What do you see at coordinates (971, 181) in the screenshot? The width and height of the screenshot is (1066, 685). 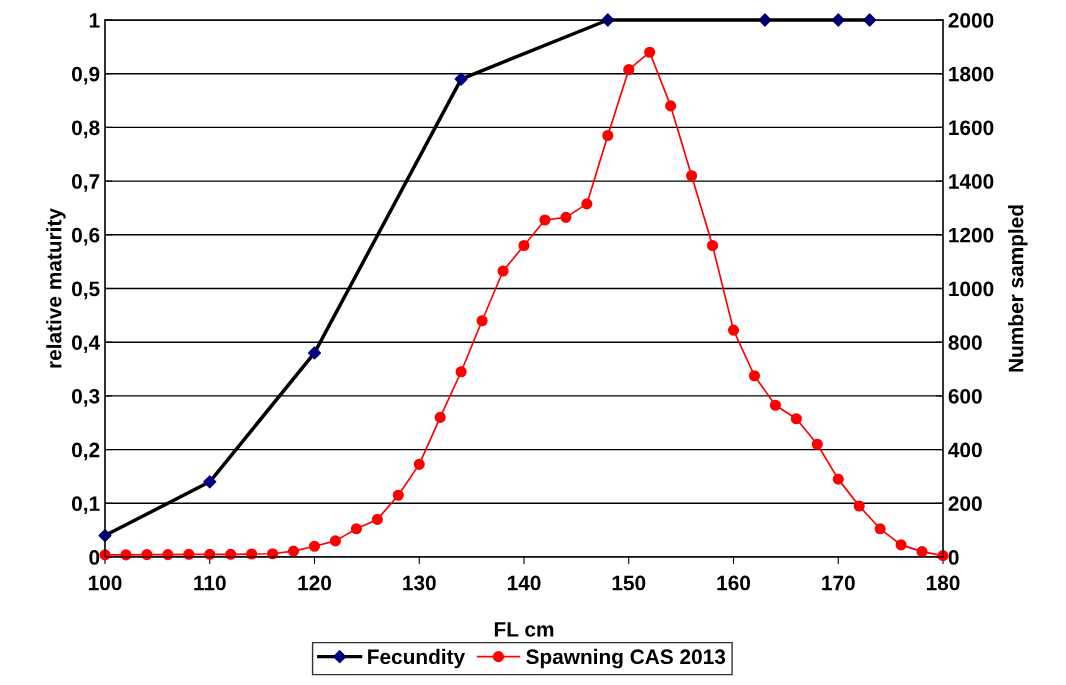 I see `y2-tick-label: 1400` at bounding box center [971, 181].